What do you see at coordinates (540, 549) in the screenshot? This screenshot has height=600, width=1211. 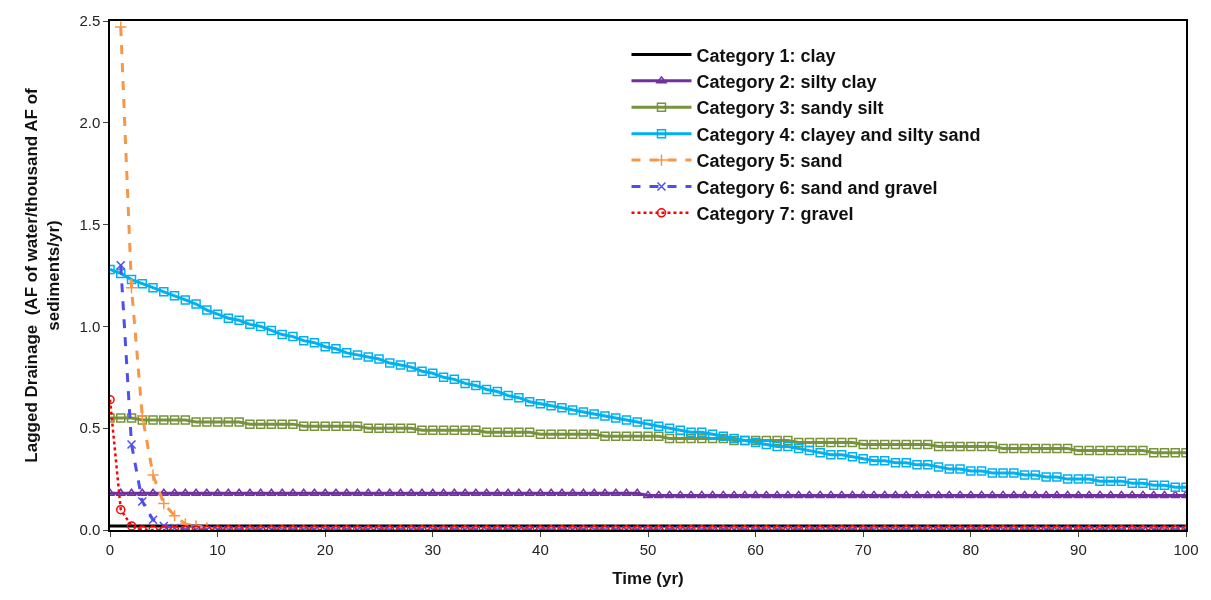 I see `x-tick-label: 40` at bounding box center [540, 549].